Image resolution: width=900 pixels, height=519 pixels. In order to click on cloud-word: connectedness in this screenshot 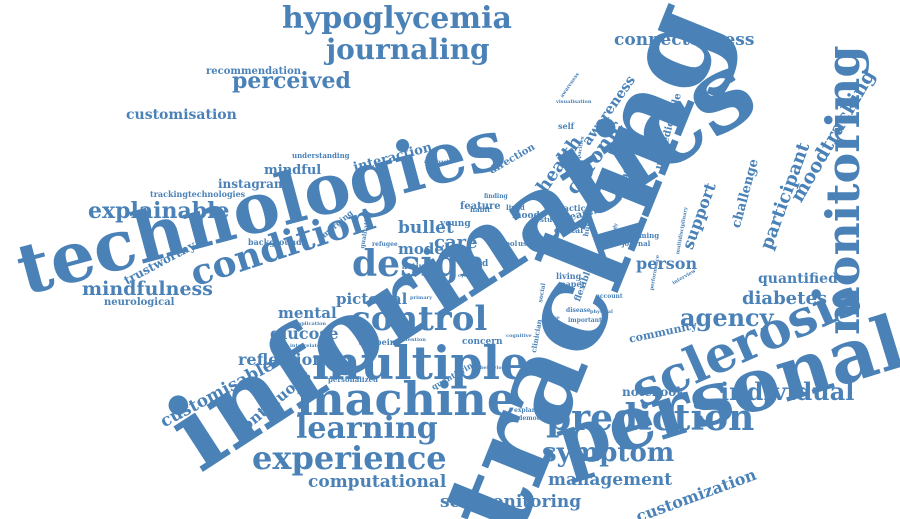, I will do `click(684, 40)`.